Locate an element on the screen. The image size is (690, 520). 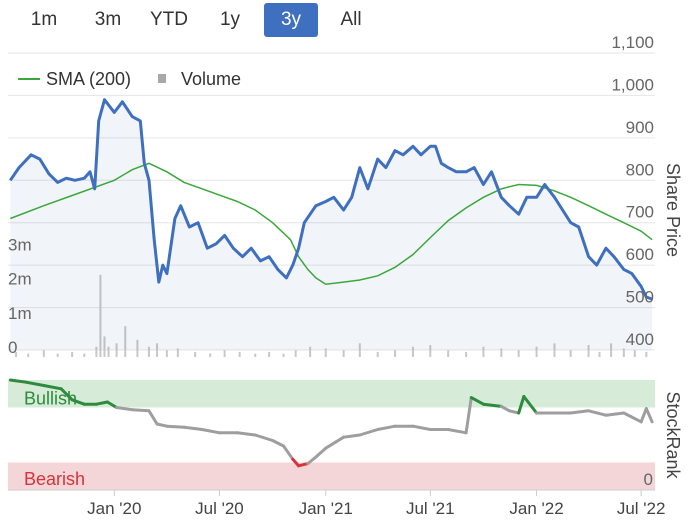
range-button-3y: 3y is located at coordinates (291, 20).